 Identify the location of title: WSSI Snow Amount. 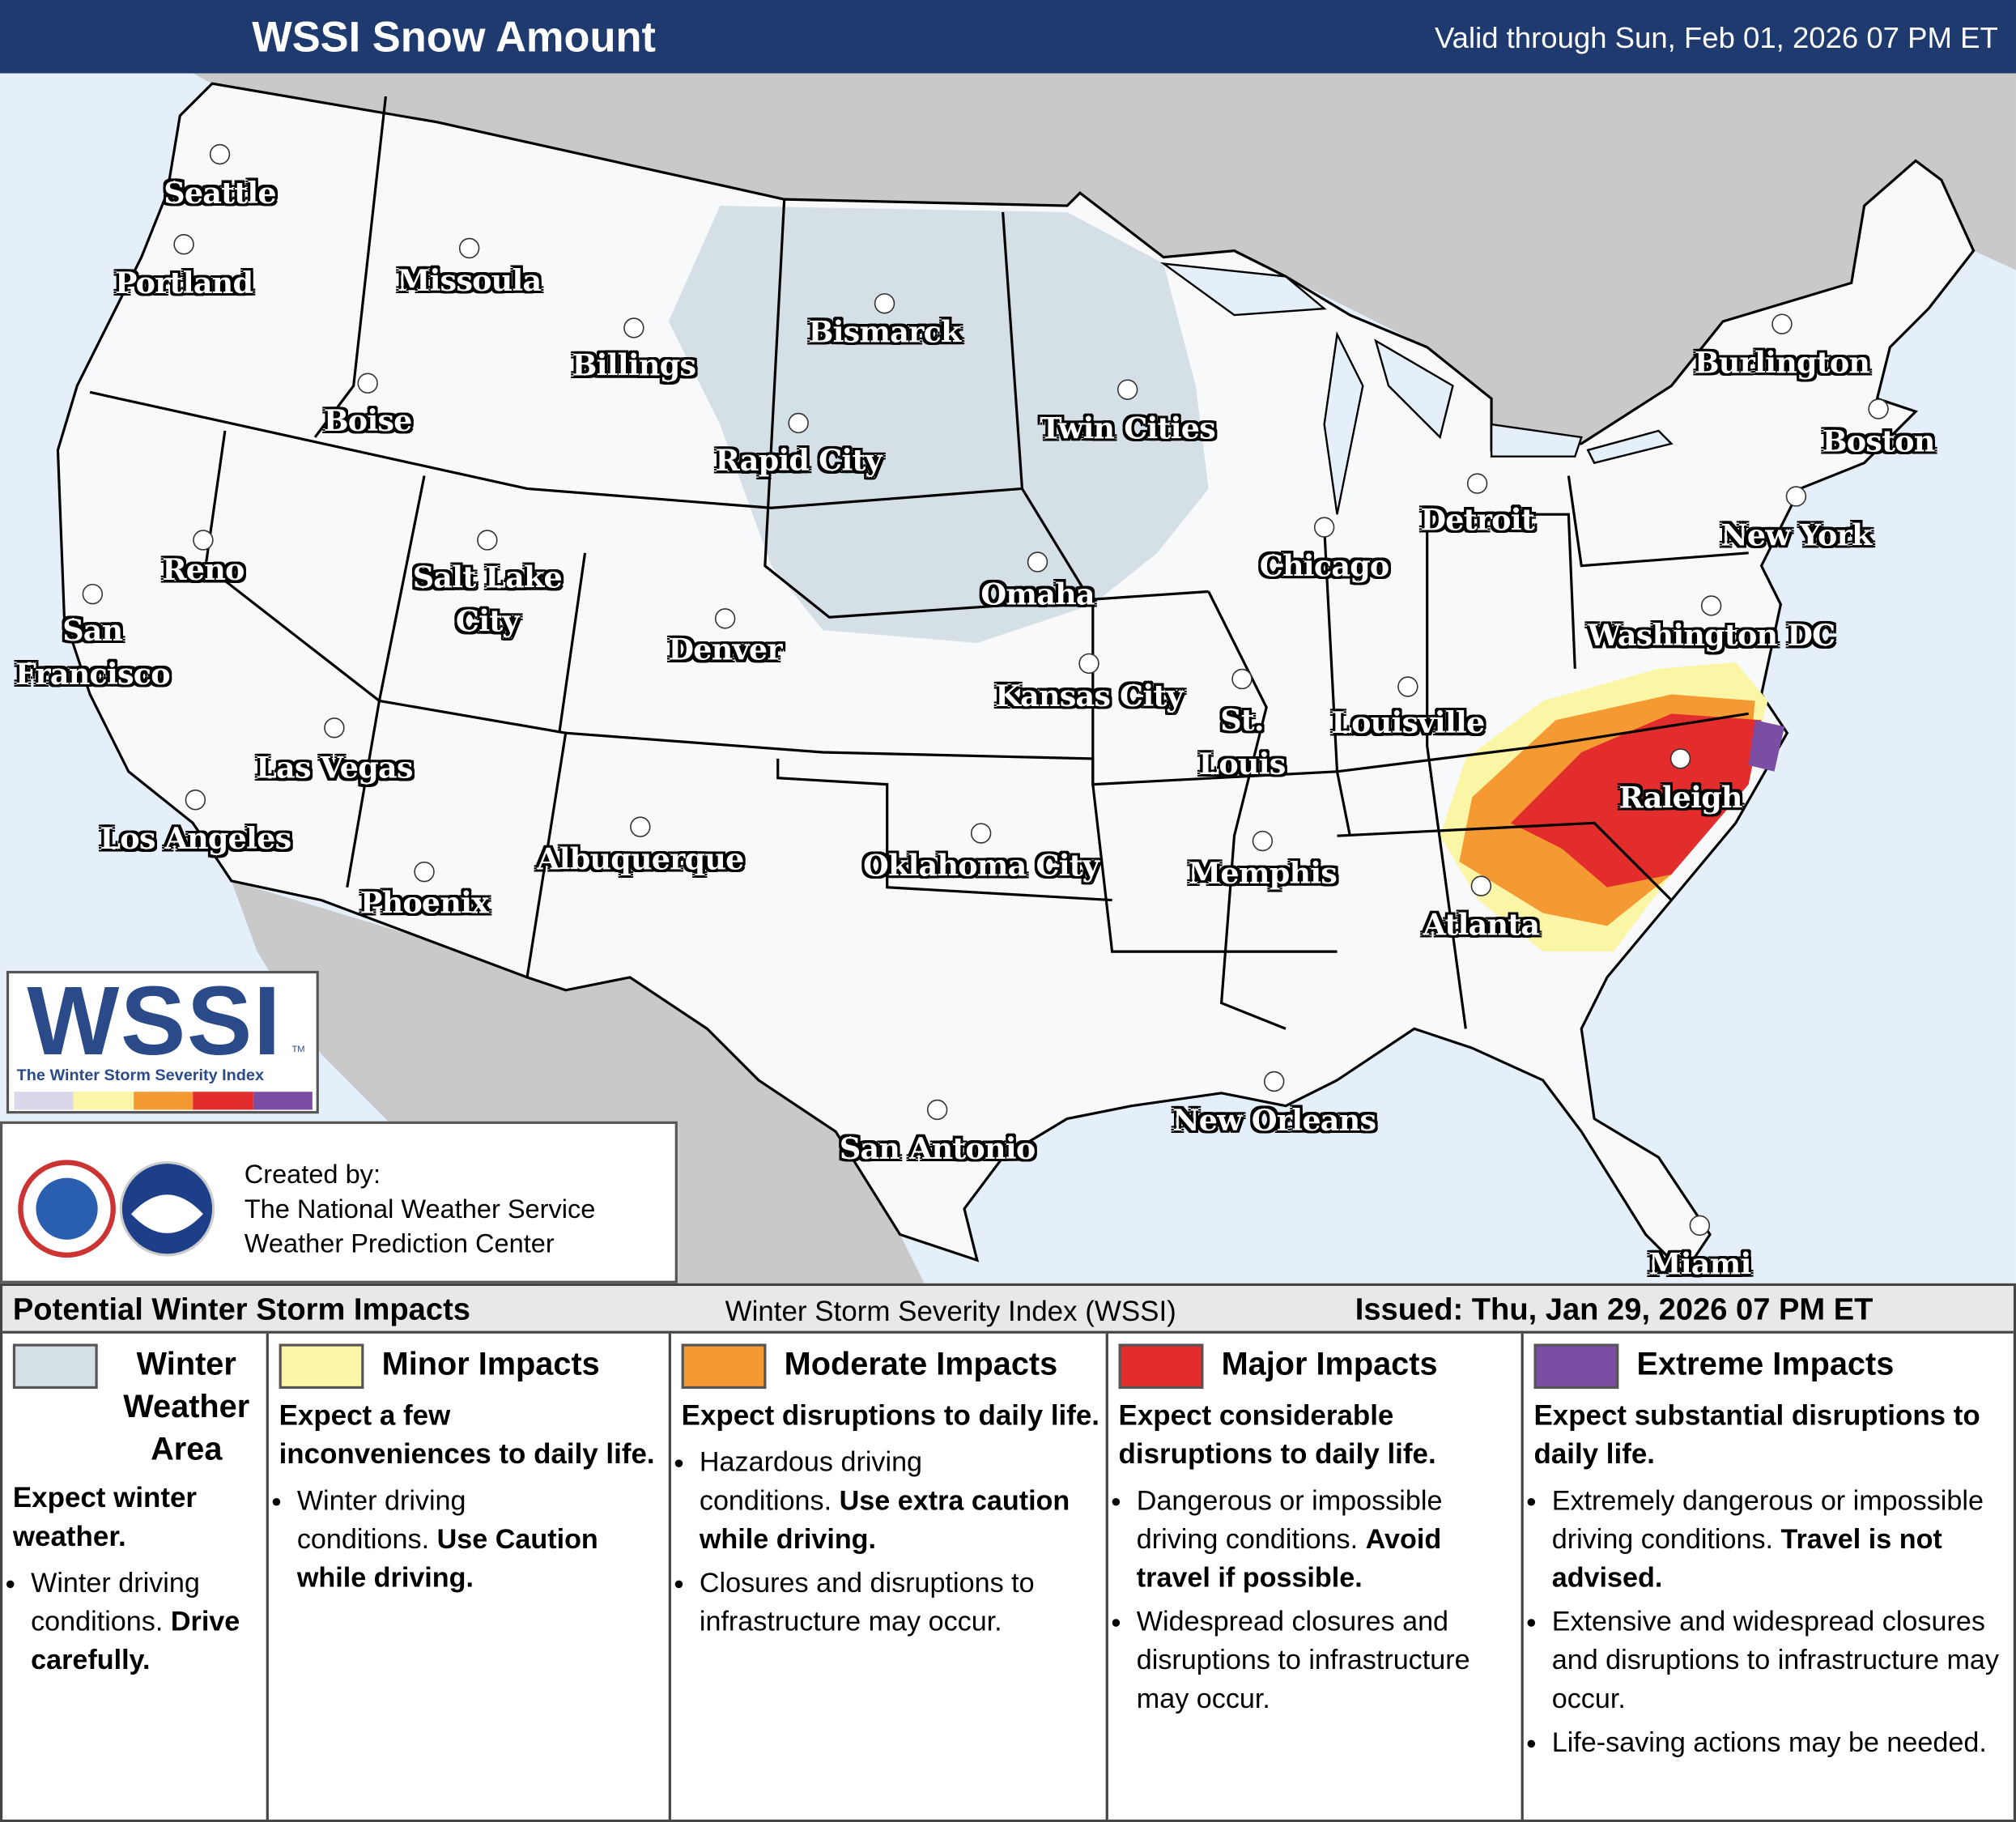
(454, 36).